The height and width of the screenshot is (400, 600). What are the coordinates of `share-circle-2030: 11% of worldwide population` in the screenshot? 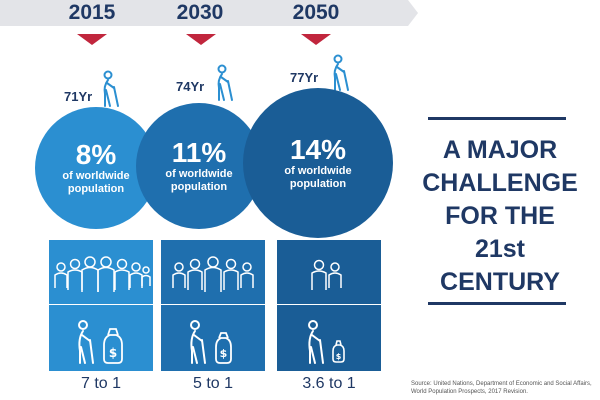 It's located at (199, 166).